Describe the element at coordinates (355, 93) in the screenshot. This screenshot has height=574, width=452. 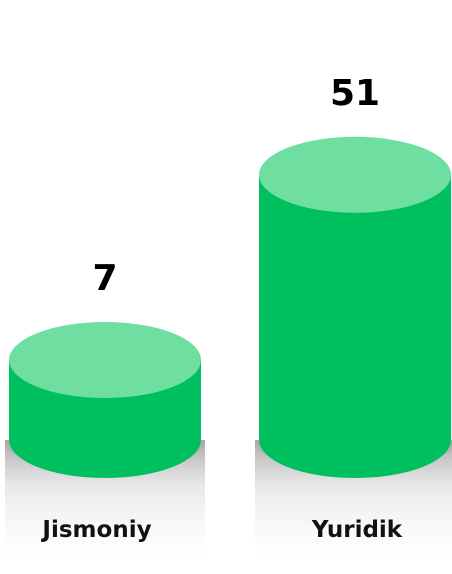
I see `value-label-yuridik: 51` at that location.